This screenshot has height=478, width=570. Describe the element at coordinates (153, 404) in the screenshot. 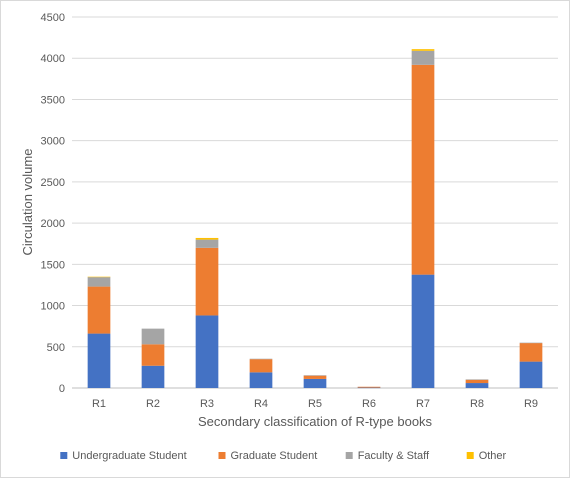

I see `x-tick-label: R2` at that location.